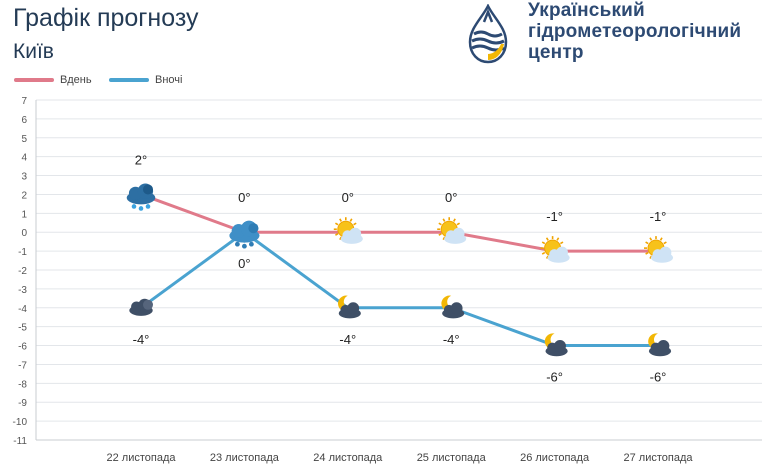 This screenshot has height=475, width=775. I want to click on legend-swatch-night, so click(129, 80).